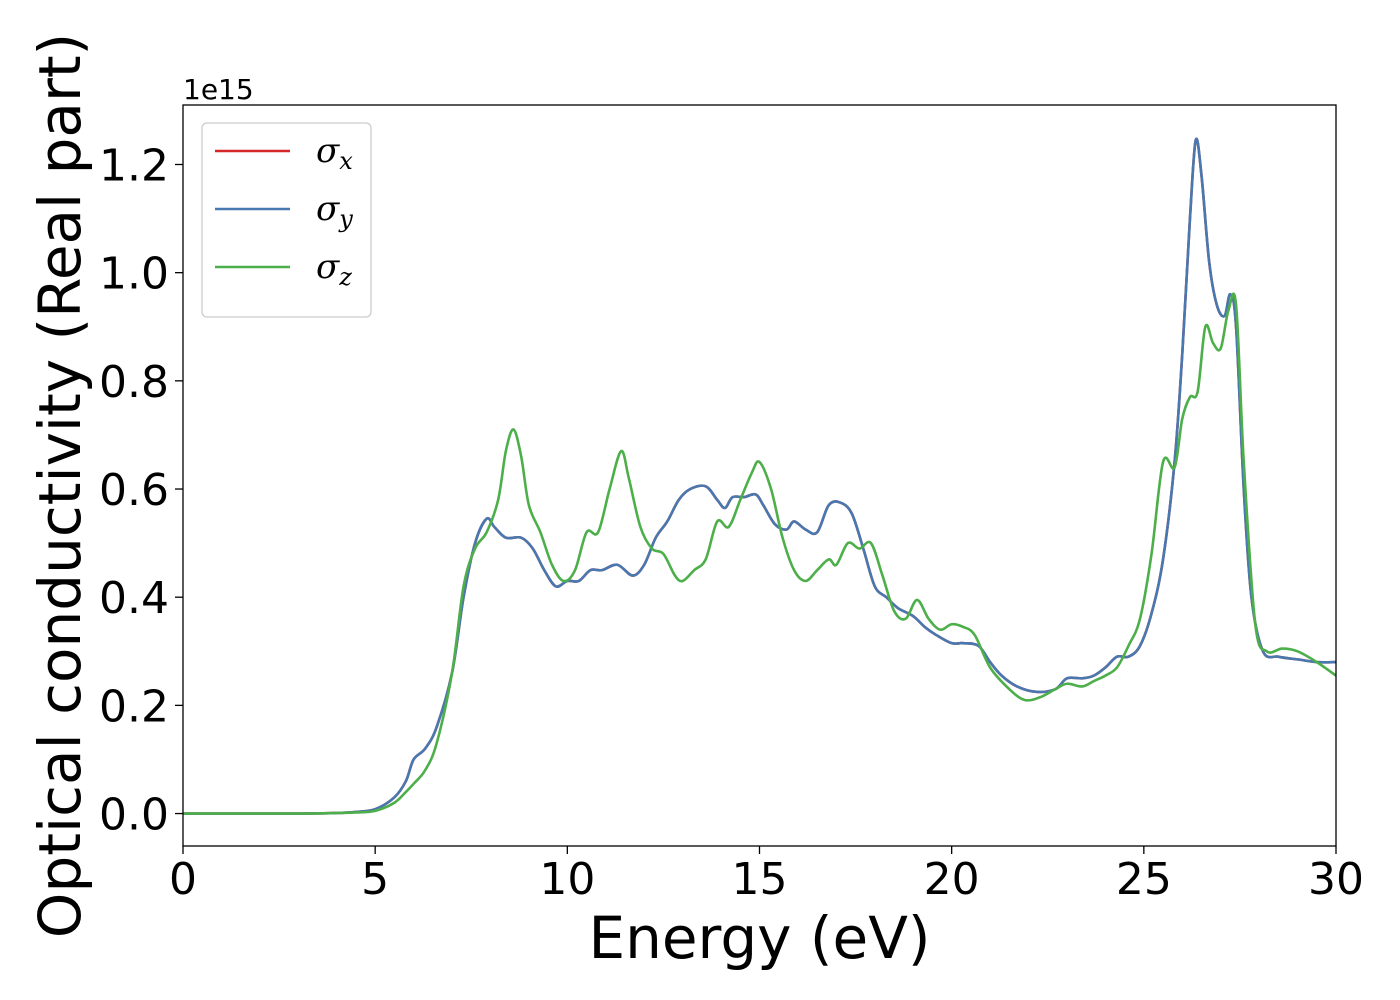 The image size is (1400, 1000). I want to click on y-tick-label: 1.0, so click(134, 274).